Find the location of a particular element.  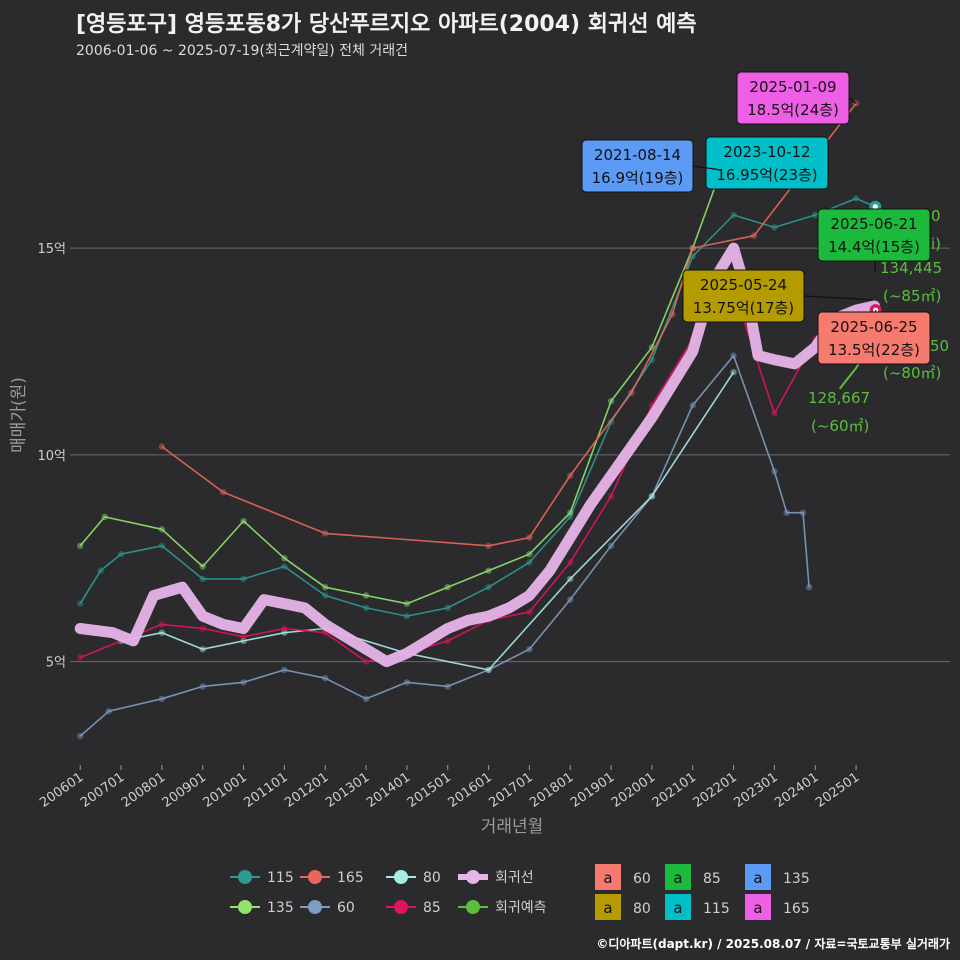

x-tick-label: 201501 is located at coordinates (429, 790).